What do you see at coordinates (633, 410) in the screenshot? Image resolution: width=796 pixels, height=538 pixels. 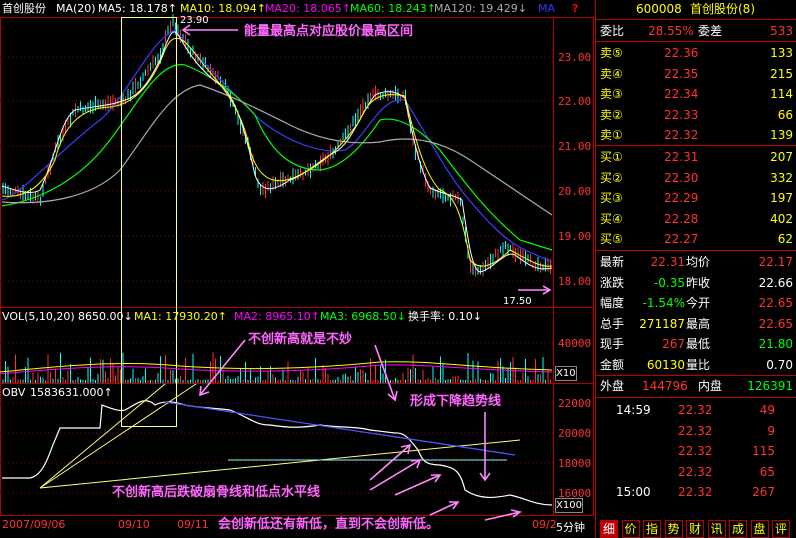 I see `tick-time: 14:59` at bounding box center [633, 410].